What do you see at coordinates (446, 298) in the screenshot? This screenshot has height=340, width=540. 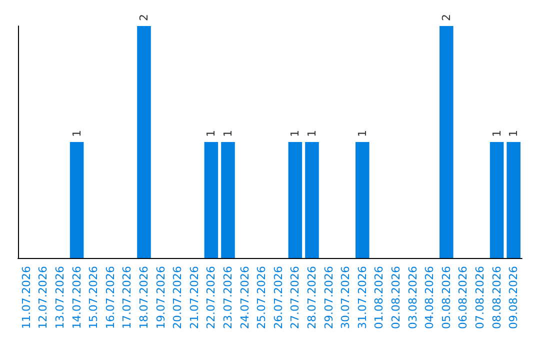 I see `x-tick-label: 05.08.2026` at bounding box center [446, 298].